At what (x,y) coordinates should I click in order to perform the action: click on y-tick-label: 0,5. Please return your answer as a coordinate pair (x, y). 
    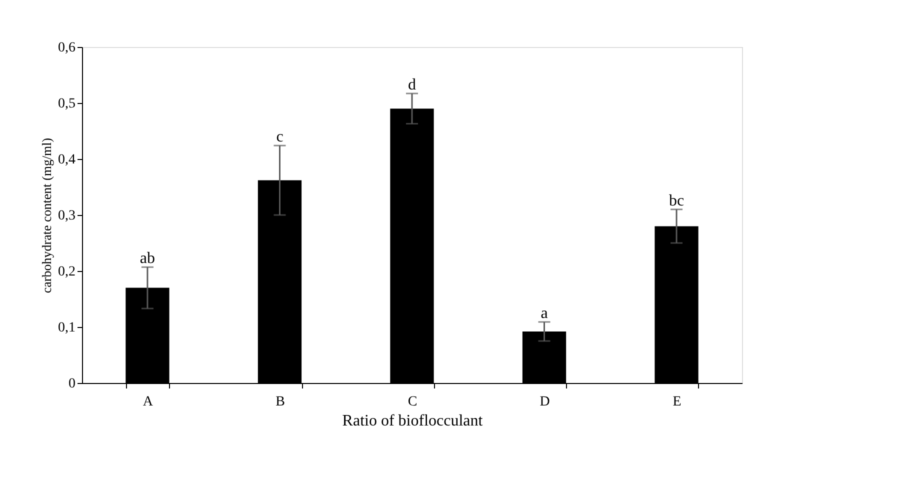
    Looking at the image, I should click on (67, 104).